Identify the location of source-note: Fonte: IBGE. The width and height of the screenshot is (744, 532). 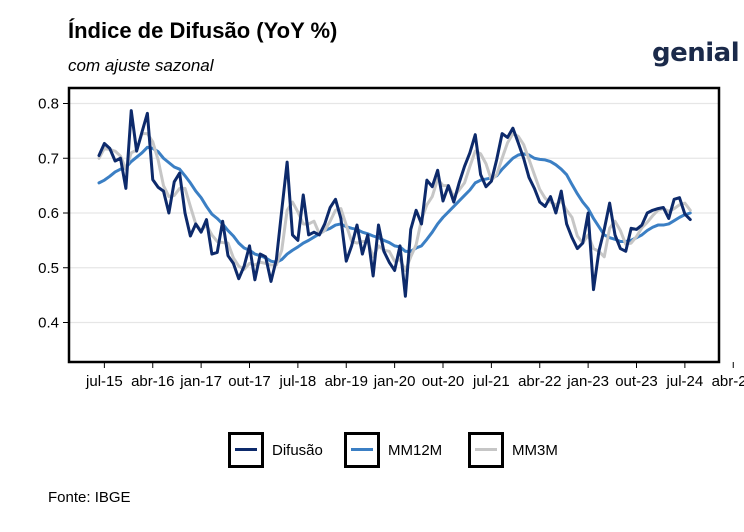
(89, 497).